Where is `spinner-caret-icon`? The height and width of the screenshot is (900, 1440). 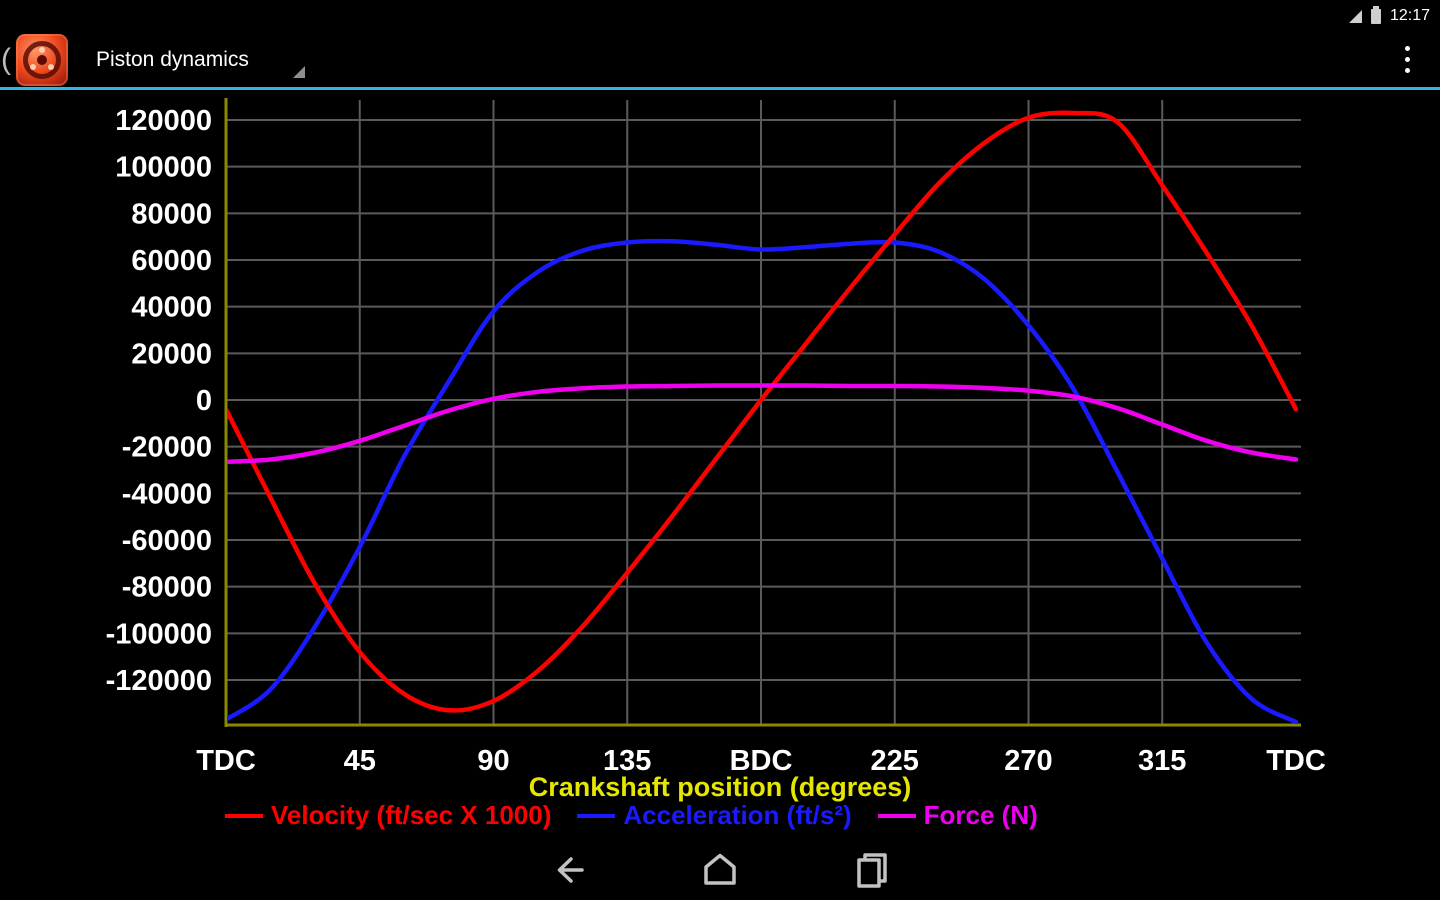
spinner-caret-icon is located at coordinates (299, 72).